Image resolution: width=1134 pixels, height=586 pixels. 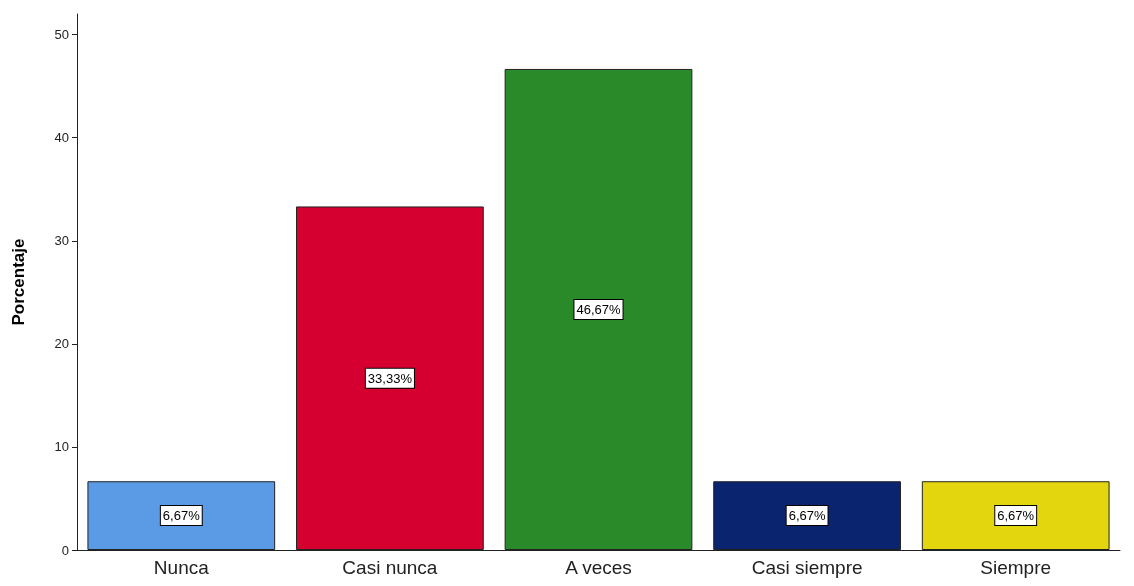 I want to click on y-tick-label: 30, so click(x=61, y=241).